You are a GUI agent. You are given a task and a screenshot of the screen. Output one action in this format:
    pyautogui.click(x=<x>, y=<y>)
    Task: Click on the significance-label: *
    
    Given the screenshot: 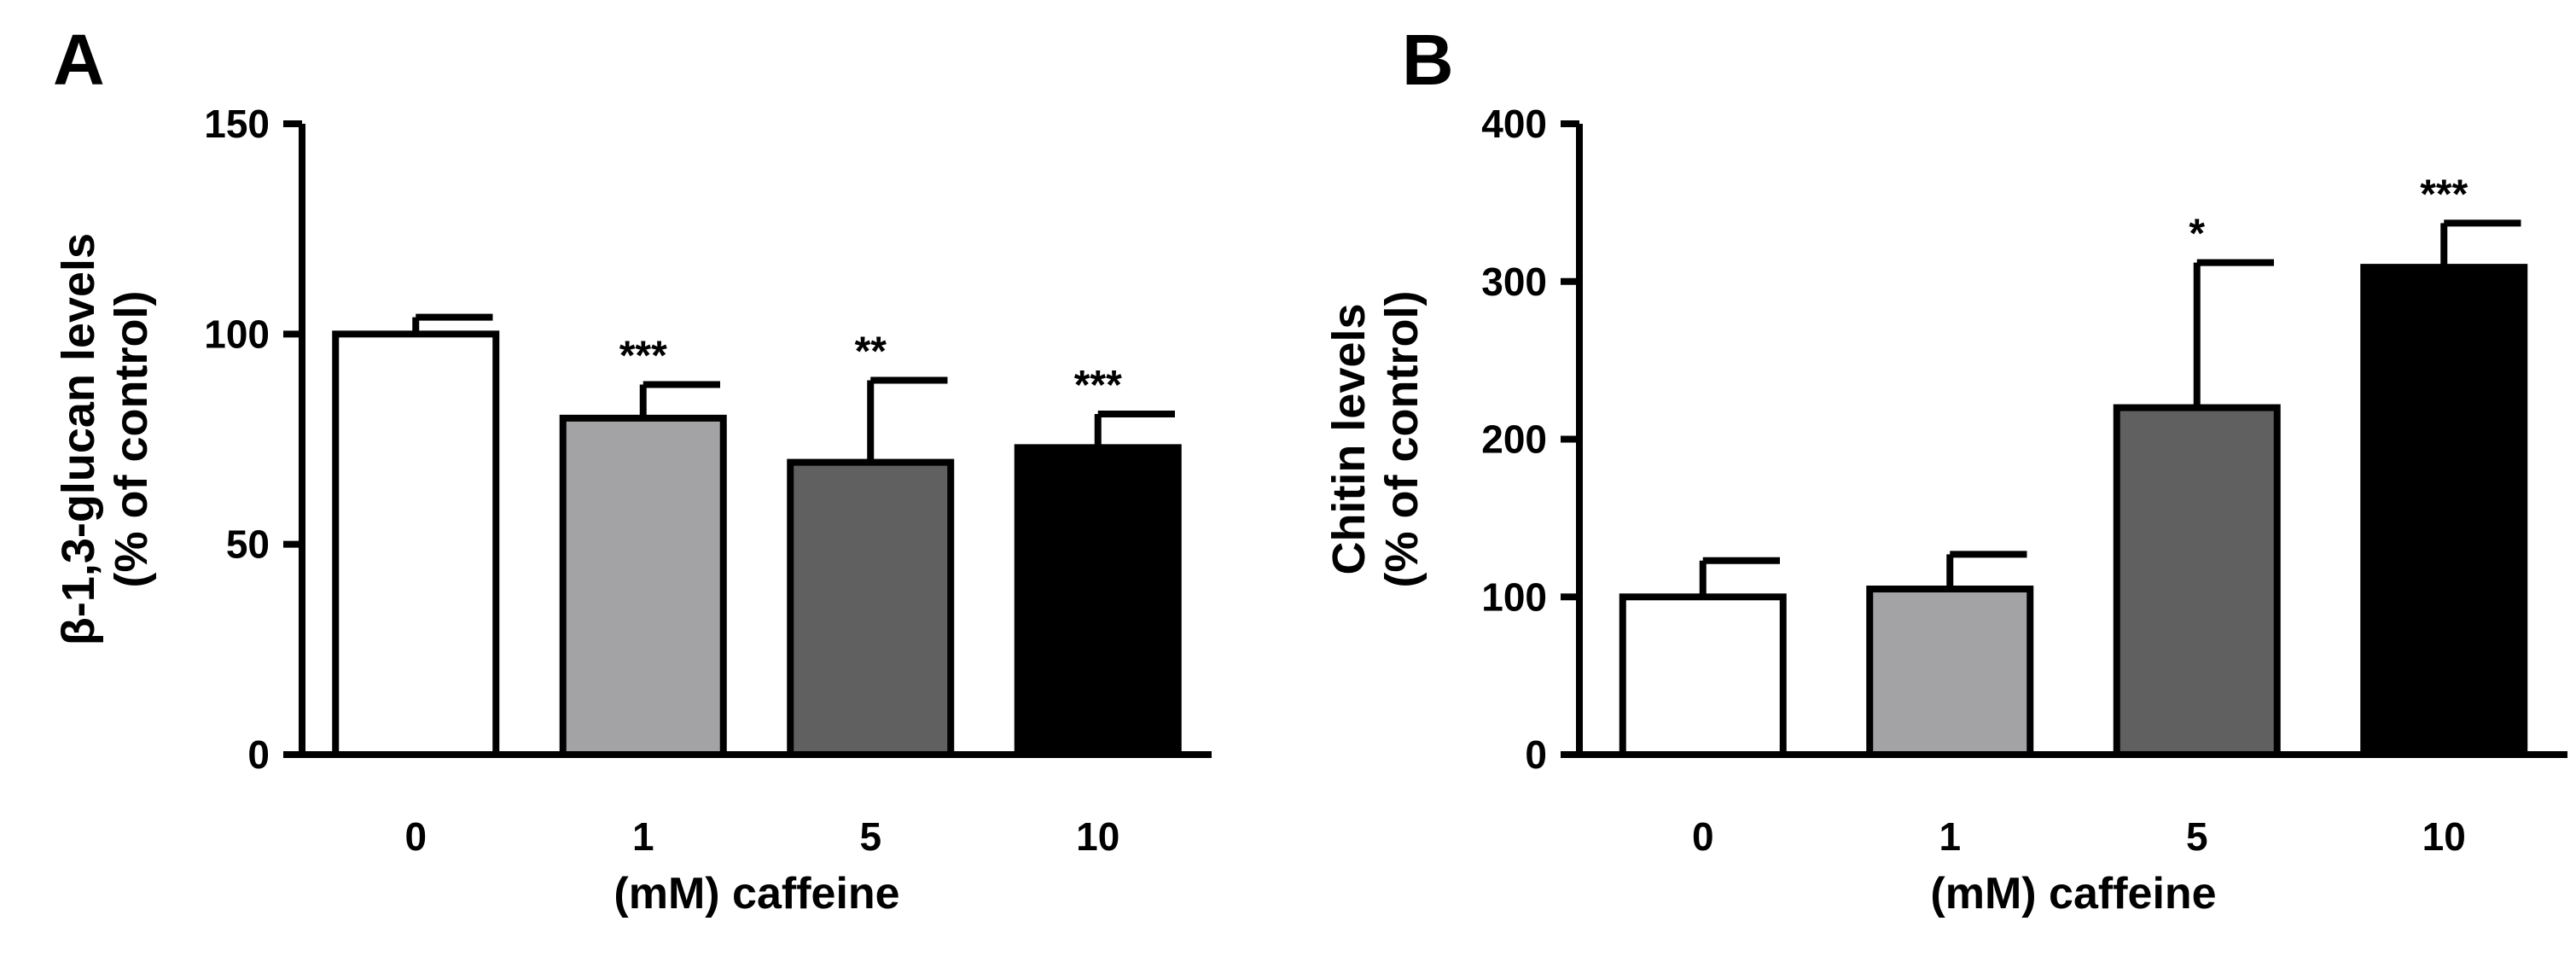 What is the action you would take?
    pyautogui.click(x=2197, y=234)
    